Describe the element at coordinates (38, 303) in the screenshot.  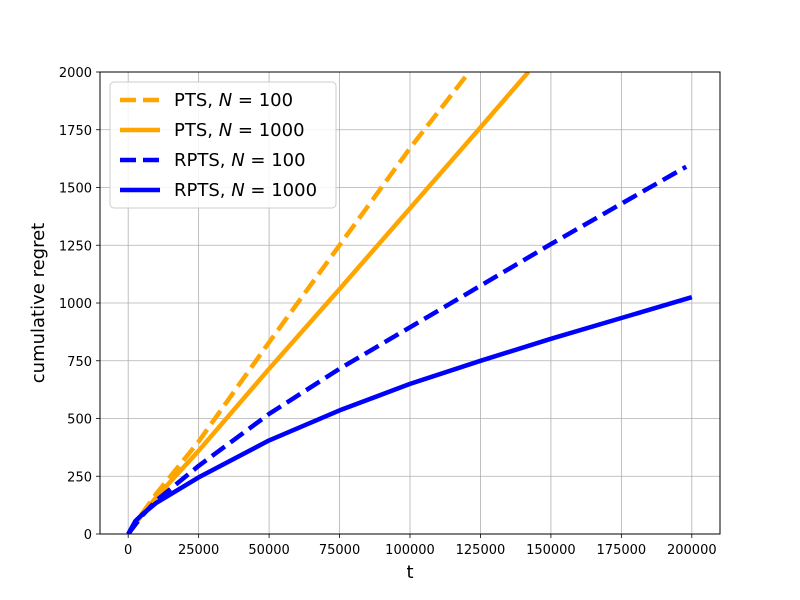
I see `y-axis-label: cumulative regret` at that location.